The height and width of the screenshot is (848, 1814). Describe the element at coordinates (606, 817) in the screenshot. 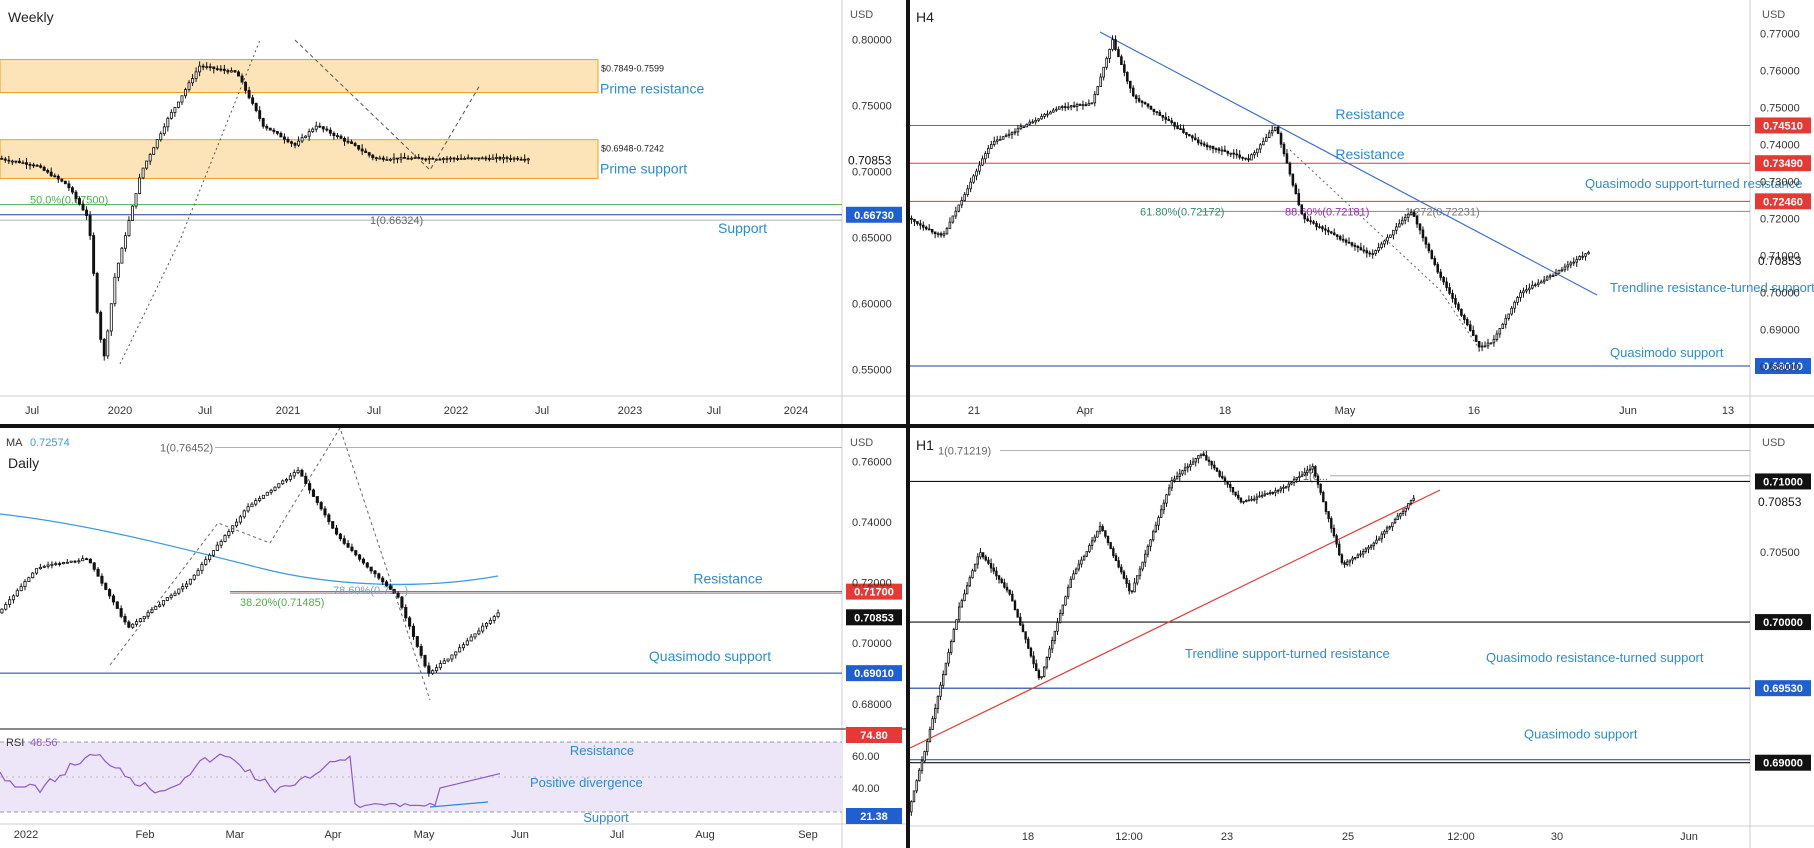

I see `rsi-support-caption: Support` at that location.